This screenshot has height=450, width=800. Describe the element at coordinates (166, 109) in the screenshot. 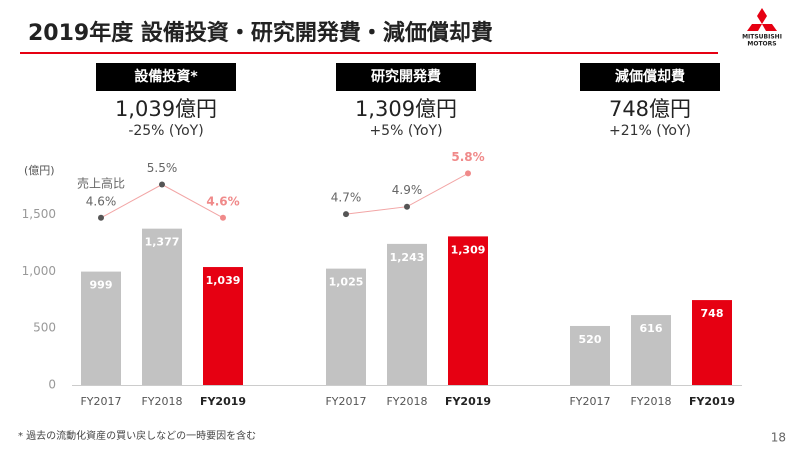

I see `panel-amount: 1,039億円` at that location.